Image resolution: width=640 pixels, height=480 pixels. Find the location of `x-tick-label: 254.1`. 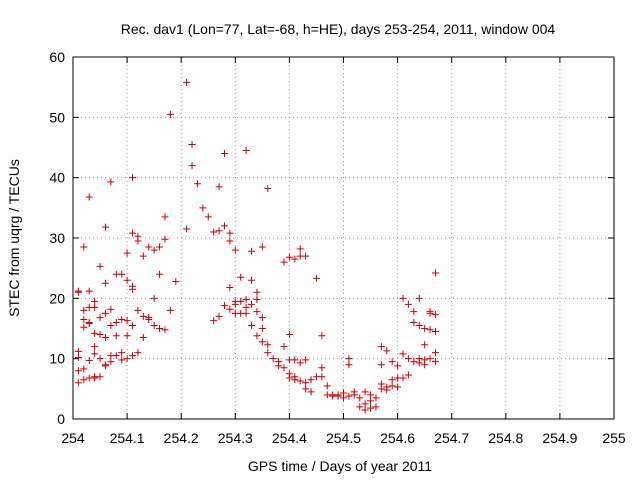

x-tick-label: 254.1 is located at coordinates (127, 438).